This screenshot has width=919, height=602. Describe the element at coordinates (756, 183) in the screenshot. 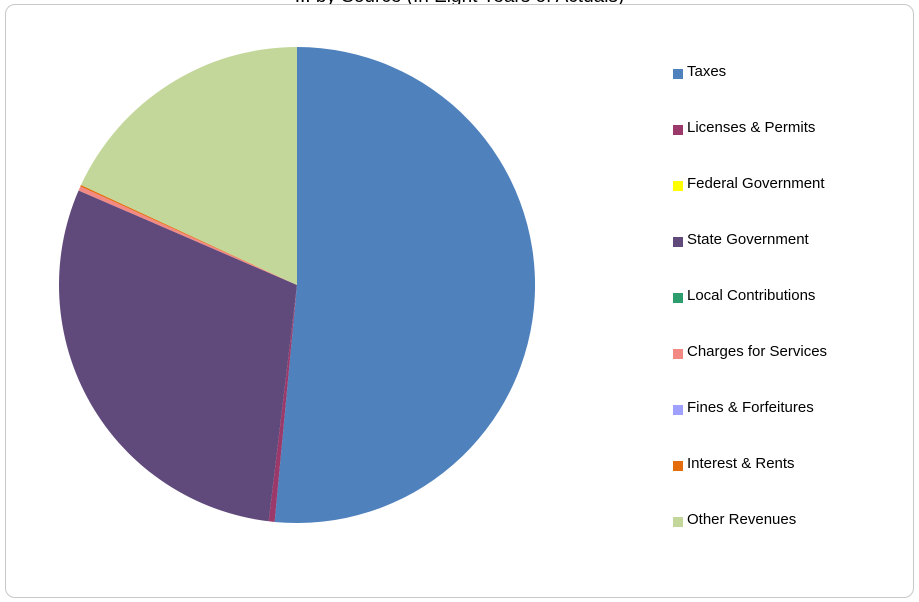

I see `legend-label: Federal Government` at that location.